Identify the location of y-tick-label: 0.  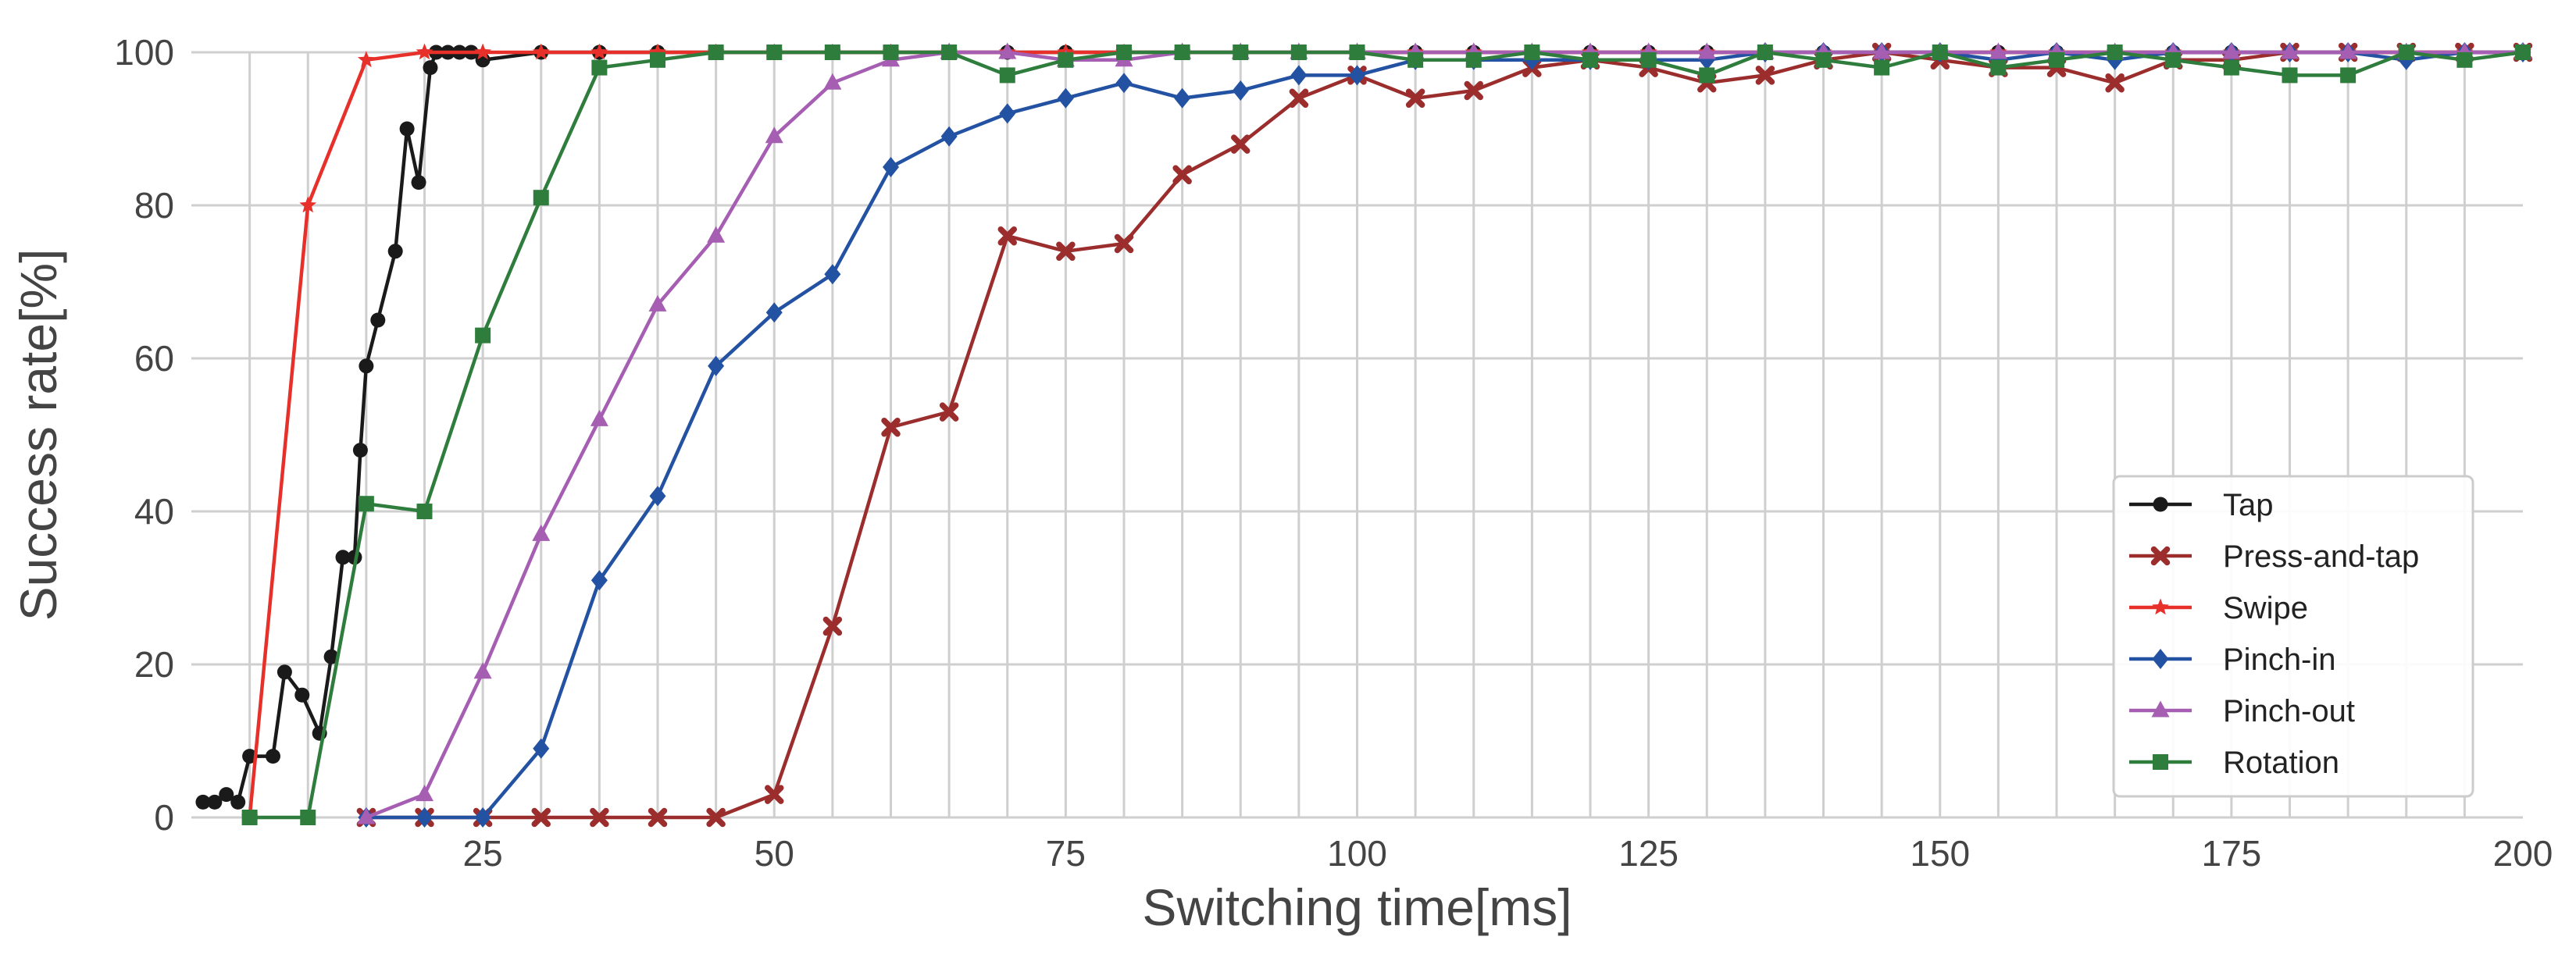
(164, 817).